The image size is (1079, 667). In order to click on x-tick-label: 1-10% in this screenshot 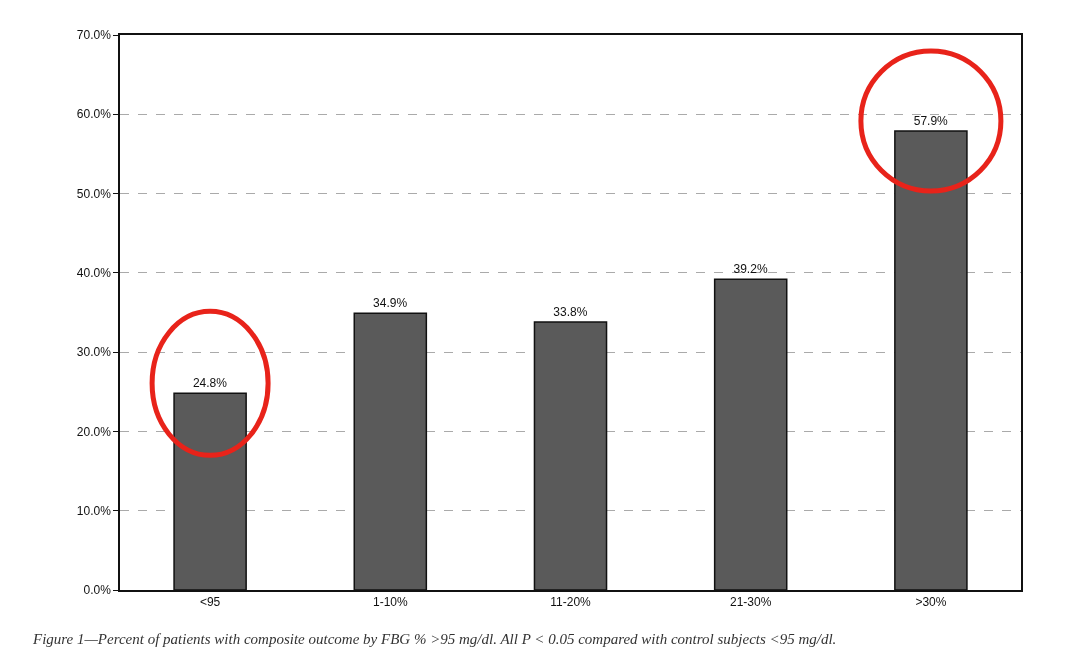, I will do `click(390, 602)`.